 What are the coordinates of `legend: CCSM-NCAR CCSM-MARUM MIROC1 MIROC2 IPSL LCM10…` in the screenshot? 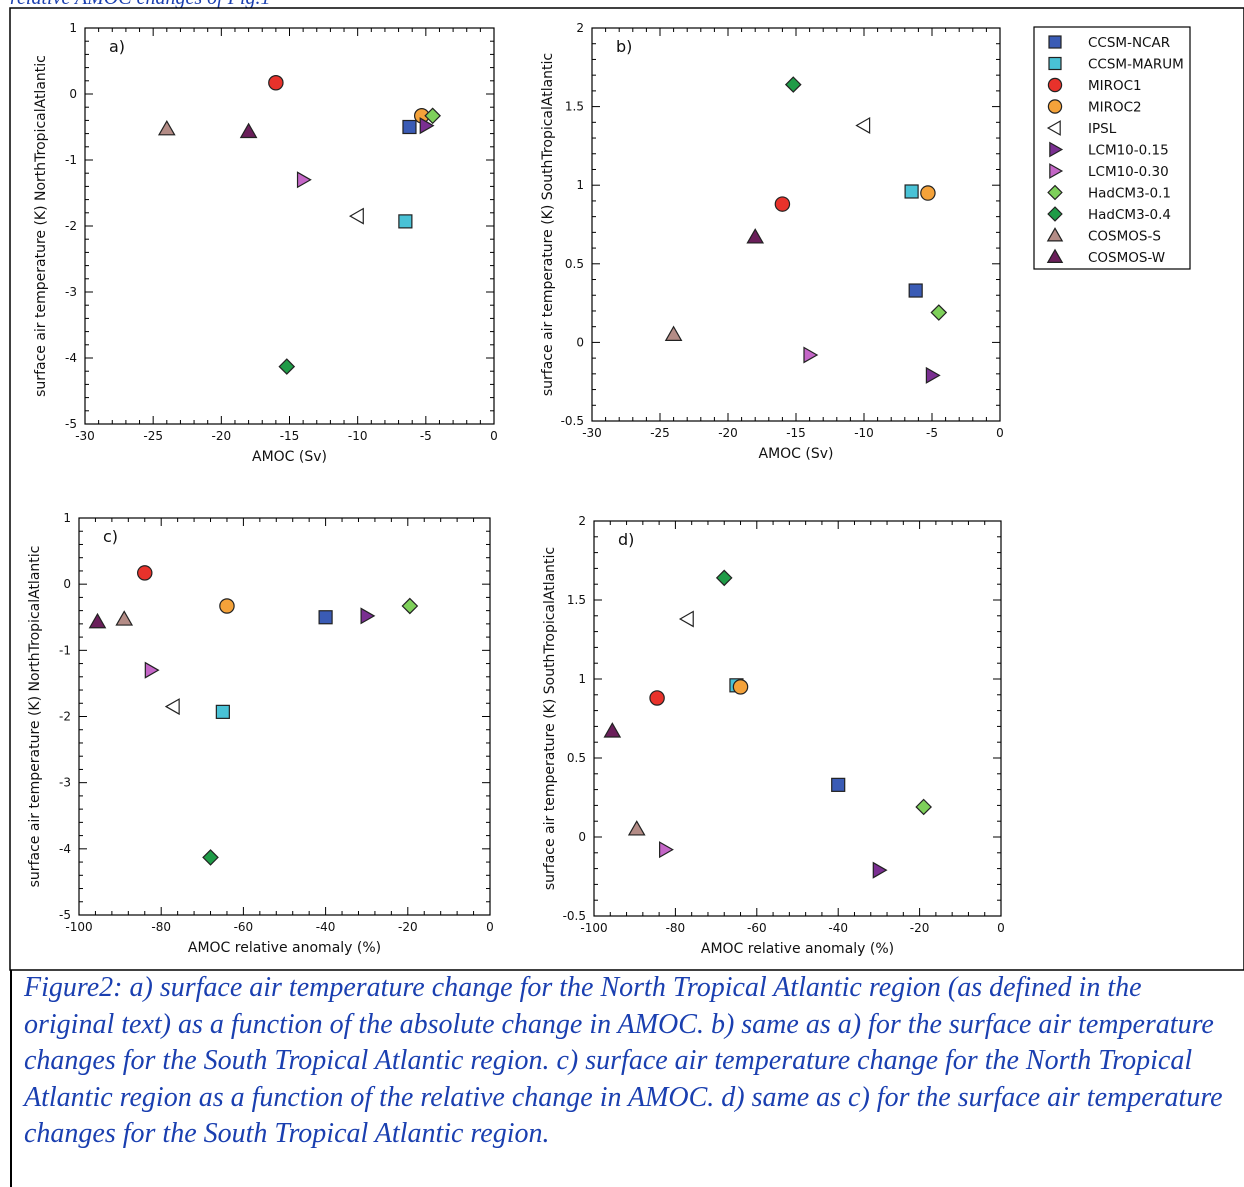 It's located at (1112, 148).